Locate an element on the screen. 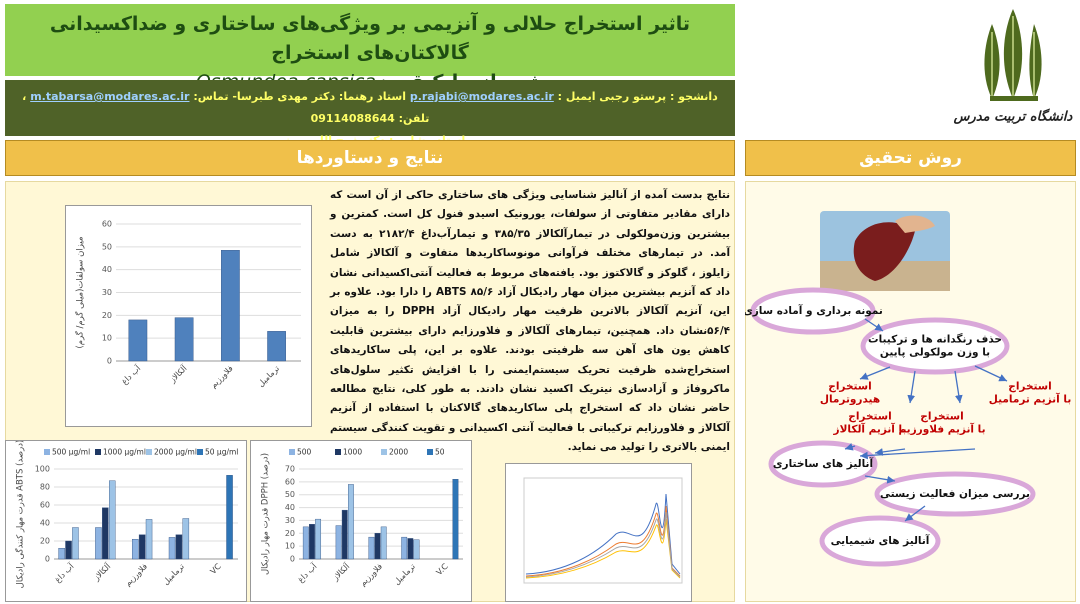 The image size is (1080, 604). legend-label: 50 is located at coordinates (440, 452).